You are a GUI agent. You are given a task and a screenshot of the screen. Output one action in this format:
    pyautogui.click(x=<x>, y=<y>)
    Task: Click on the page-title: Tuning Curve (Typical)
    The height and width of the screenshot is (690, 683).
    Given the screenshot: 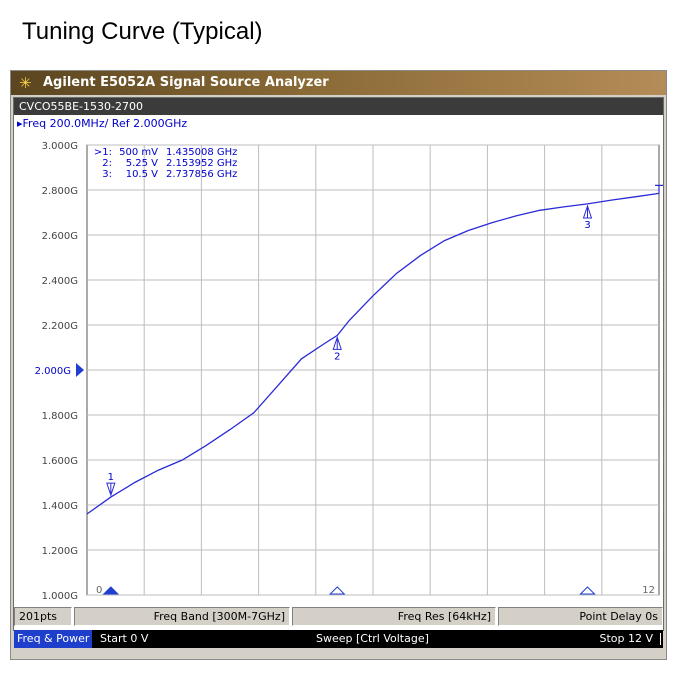 What is the action you would take?
    pyautogui.click(x=142, y=31)
    